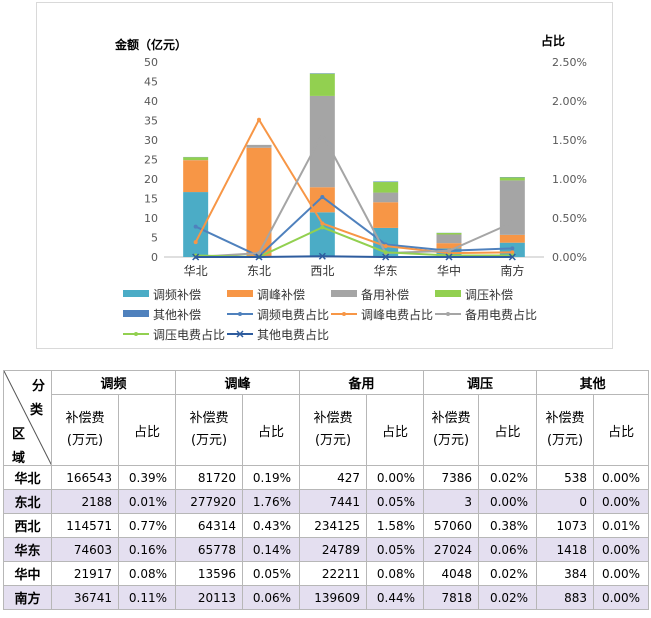 The image size is (651, 618). What do you see at coordinates (451, 597) in the screenshot?
I see `fee-cell: 7818` at bounding box center [451, 597].